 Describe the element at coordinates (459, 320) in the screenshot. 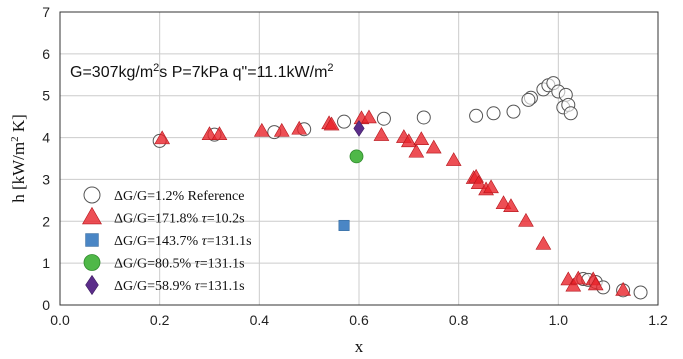

I see `x-tick-label: 0.8` at that location.